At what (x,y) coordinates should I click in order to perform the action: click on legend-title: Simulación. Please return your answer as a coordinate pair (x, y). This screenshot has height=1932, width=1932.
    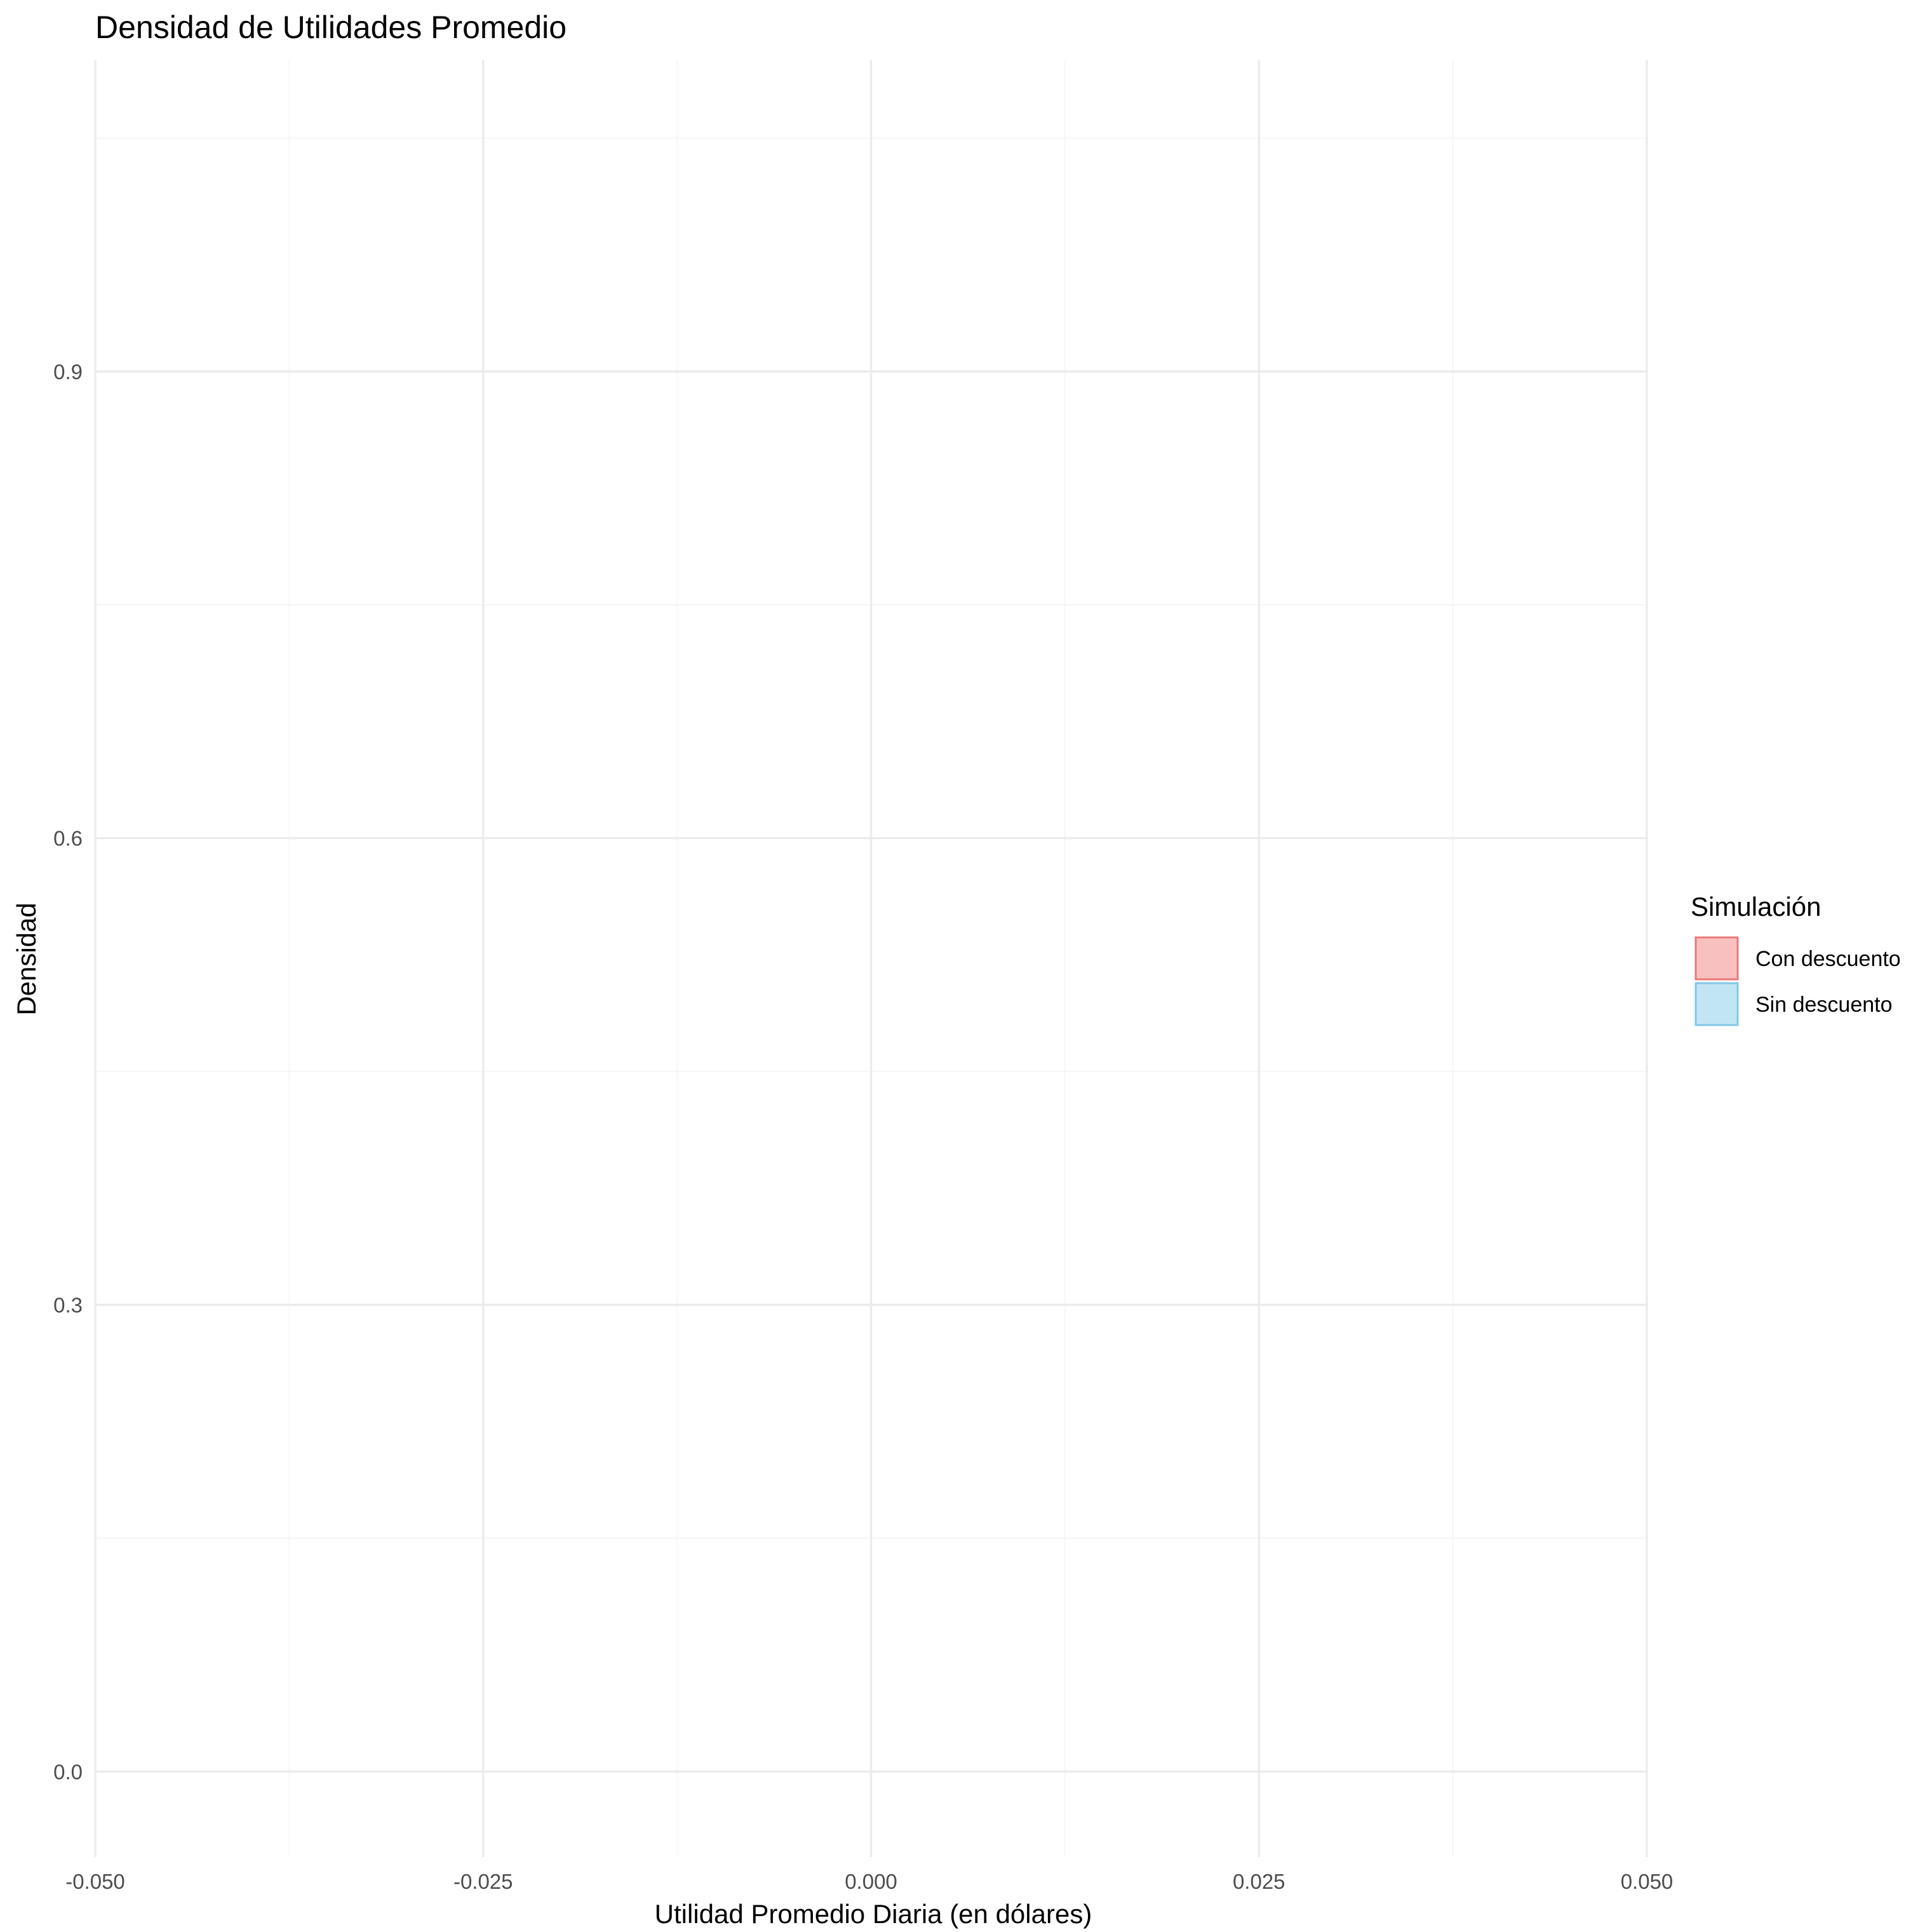
    Looking at the image, I should click on (1756, 907).